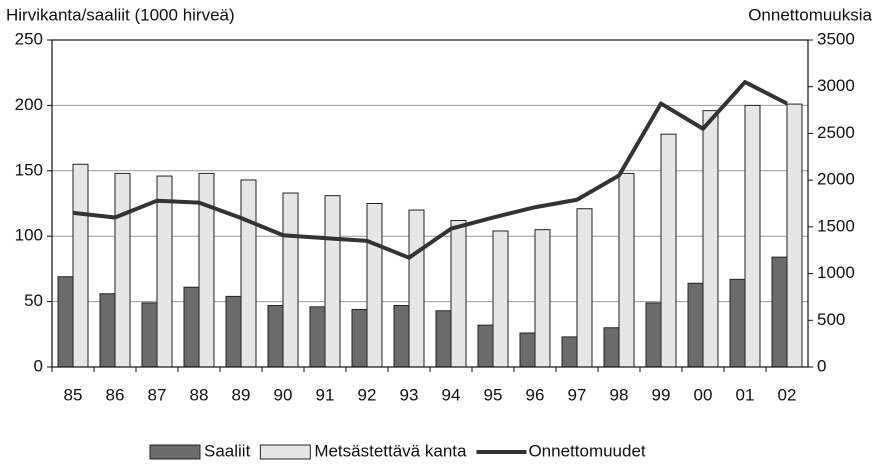  What do you see at coordinates (836, 38) in the screenshot?
I see `y2-tick-label: 3500` at bounding box center [836, 38].